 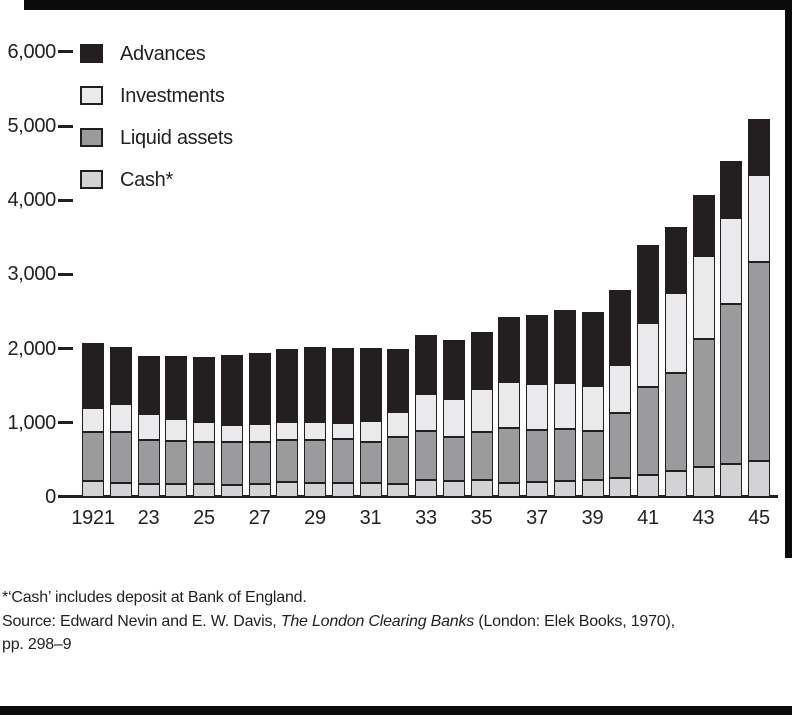 I want to click on segment-advances-1929, so click(x=315, y=384).